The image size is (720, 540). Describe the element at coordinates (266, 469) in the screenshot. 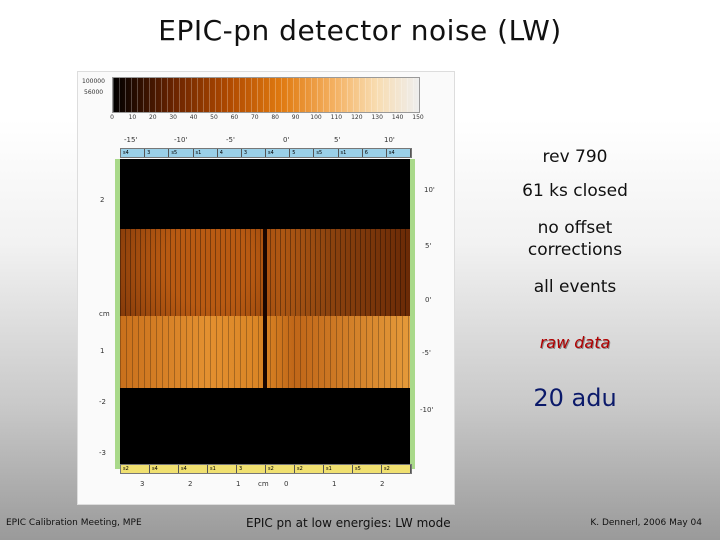

I see `scale-strip-bottom: s2 s4 s4 s1 3 s2 s2 s1 s5 s2` at that location.